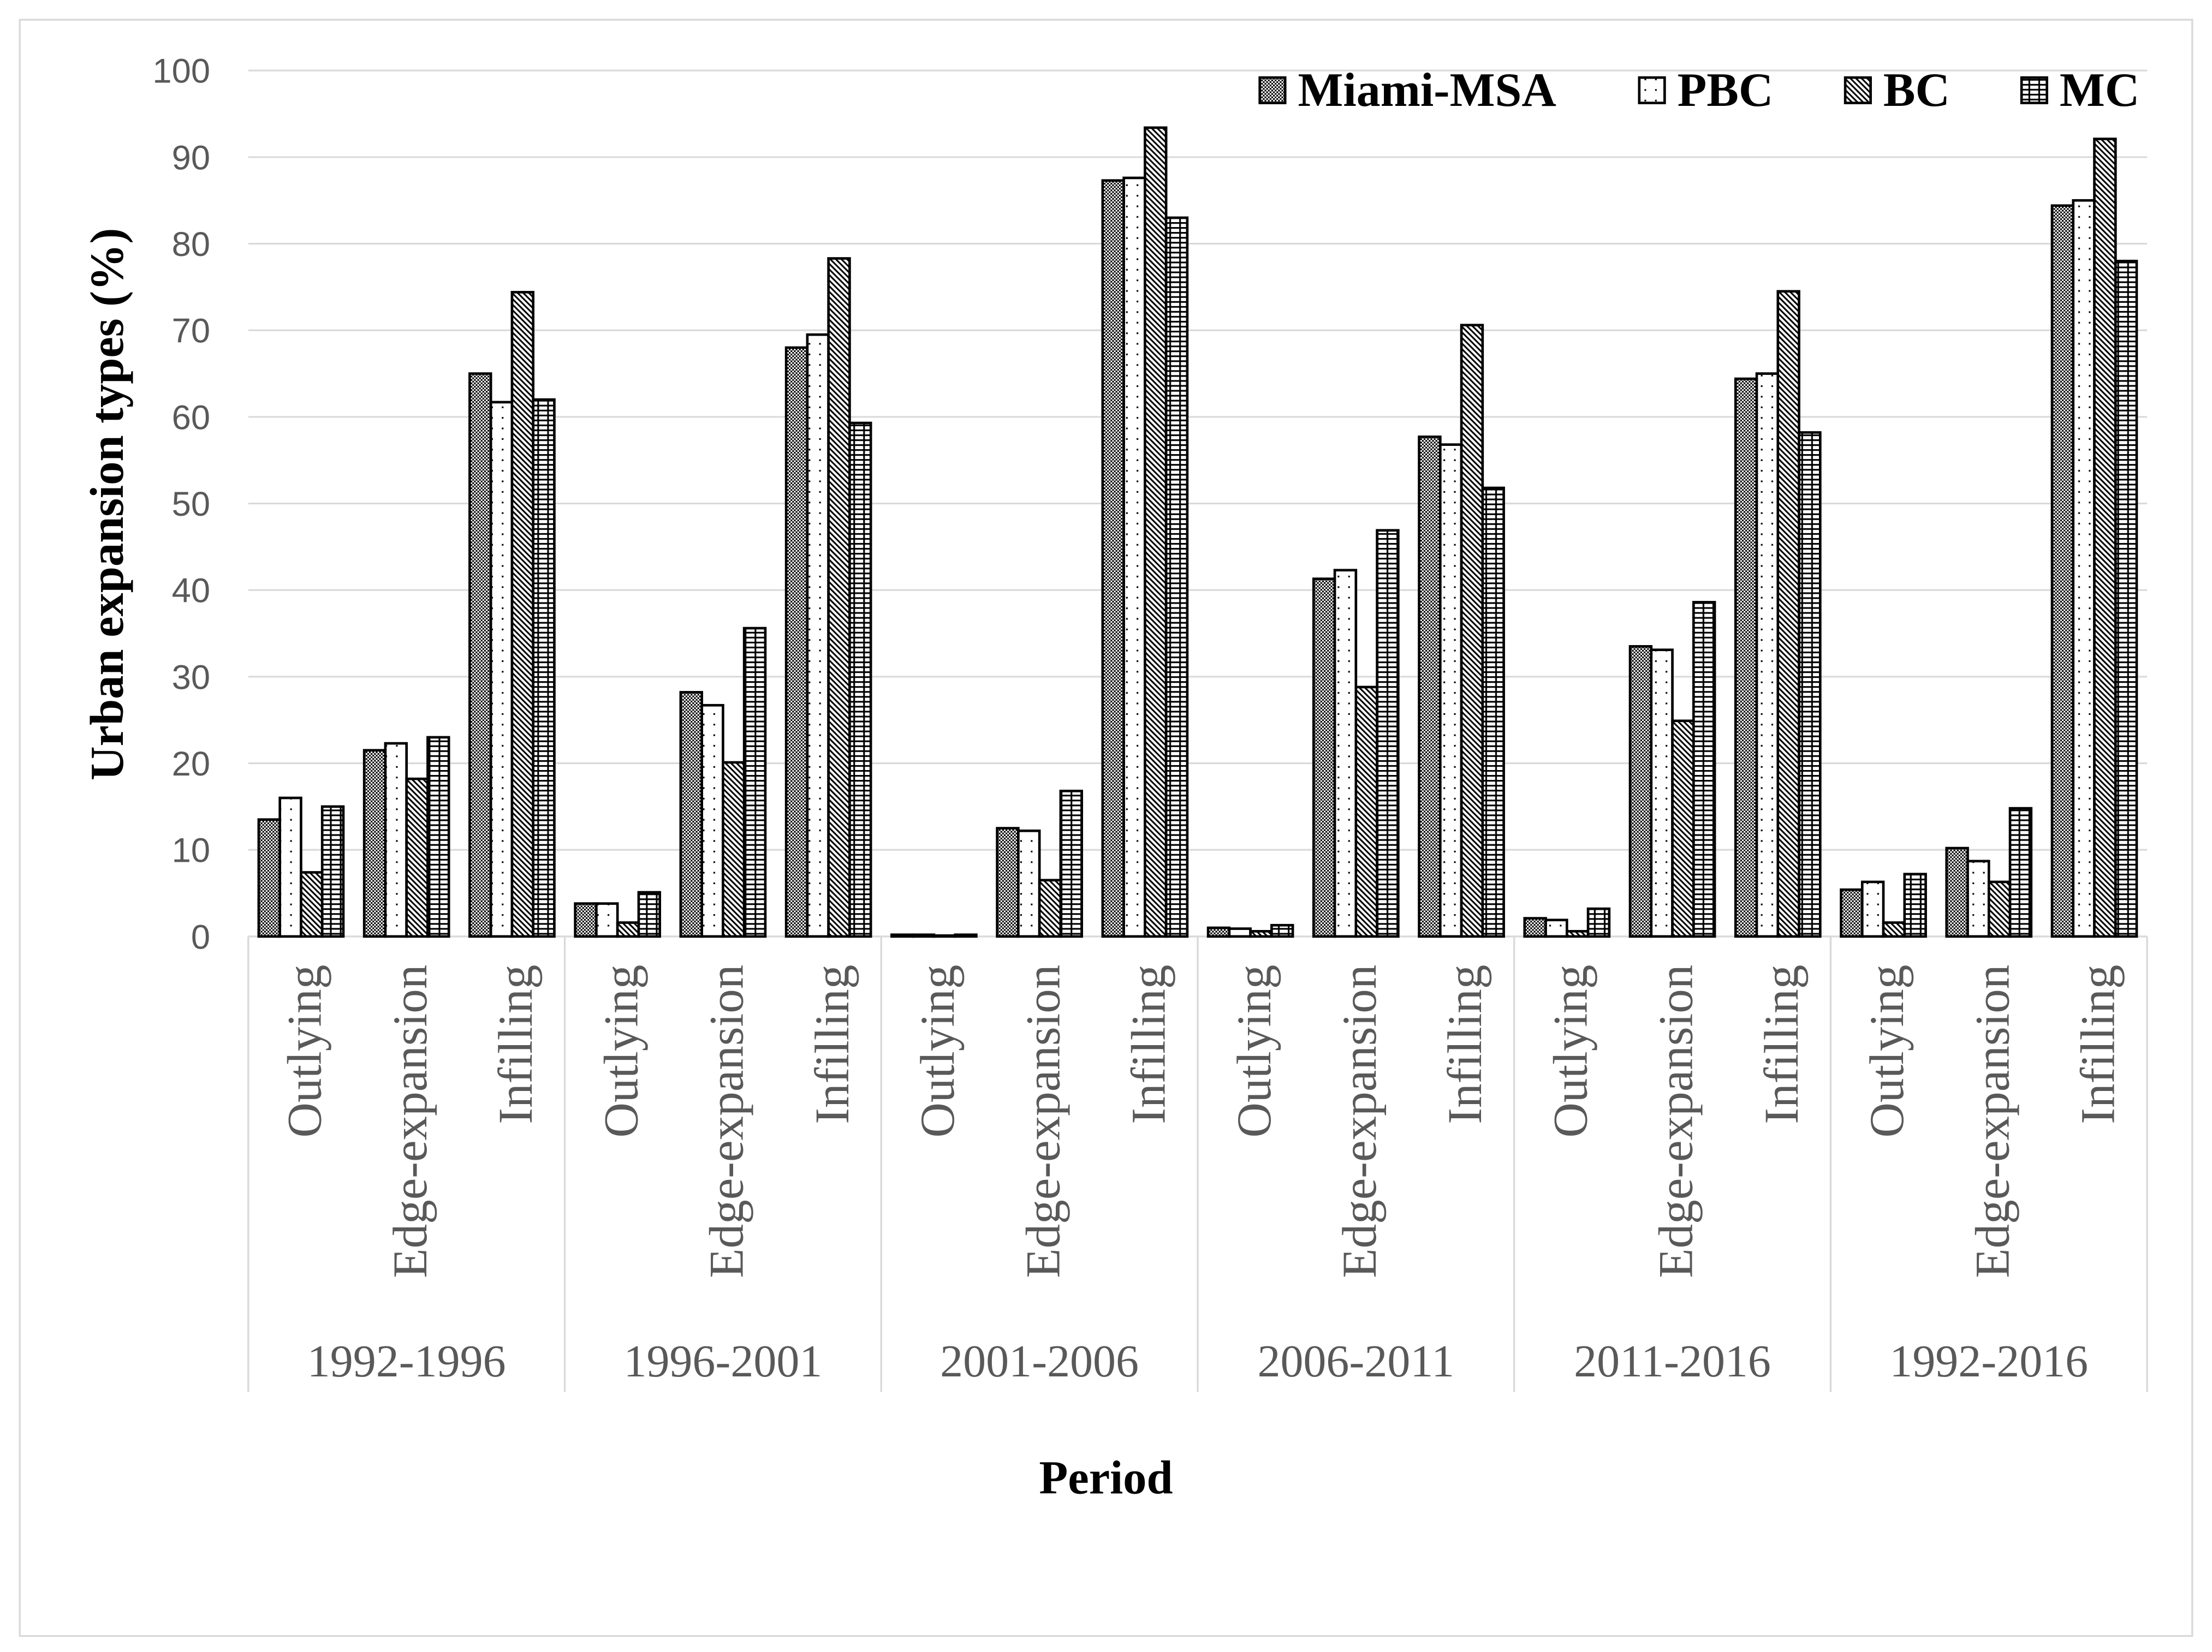  Describe the element at coordinates (923, 935) in the screenshot. I see `bar-pbc-outlying-2001-2006` at that location.